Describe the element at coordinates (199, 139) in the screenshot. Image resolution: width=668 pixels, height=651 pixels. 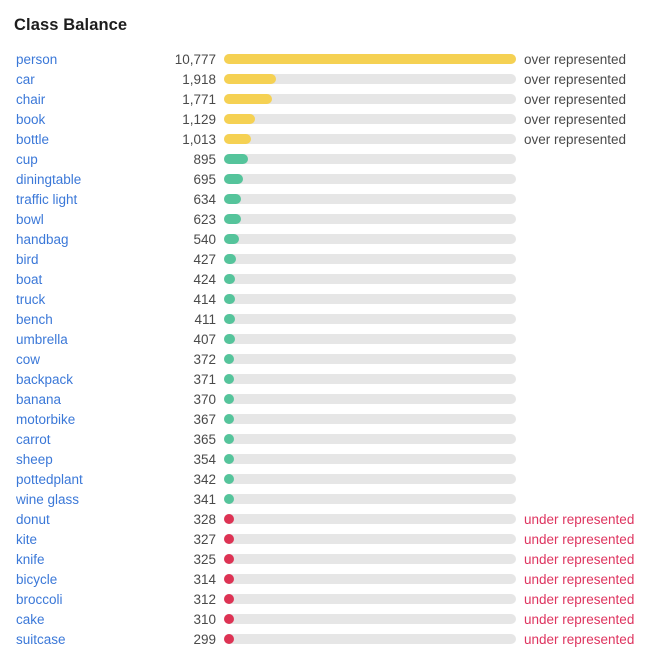
I see `class-count: 1,013` at that location.